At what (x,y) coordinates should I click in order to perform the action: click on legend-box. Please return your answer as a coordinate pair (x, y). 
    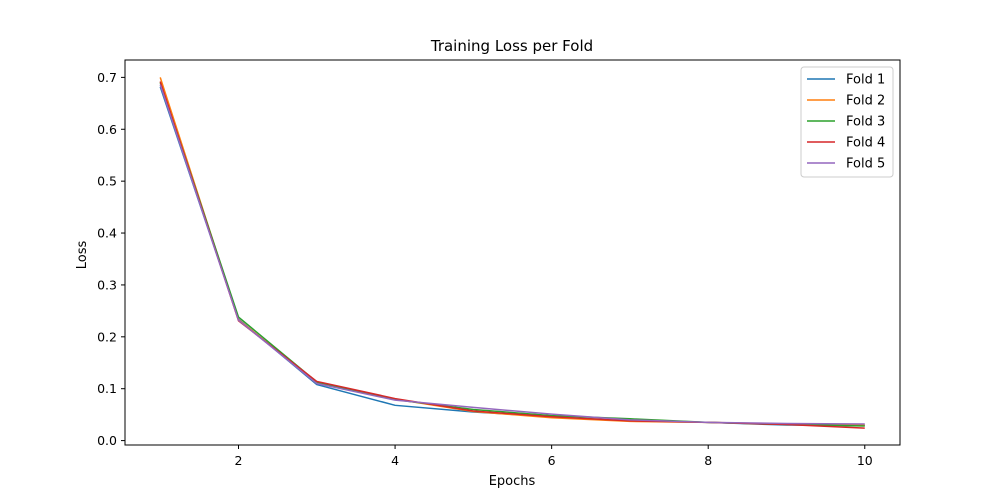
    Looking at the image, I should click on (847, 122).